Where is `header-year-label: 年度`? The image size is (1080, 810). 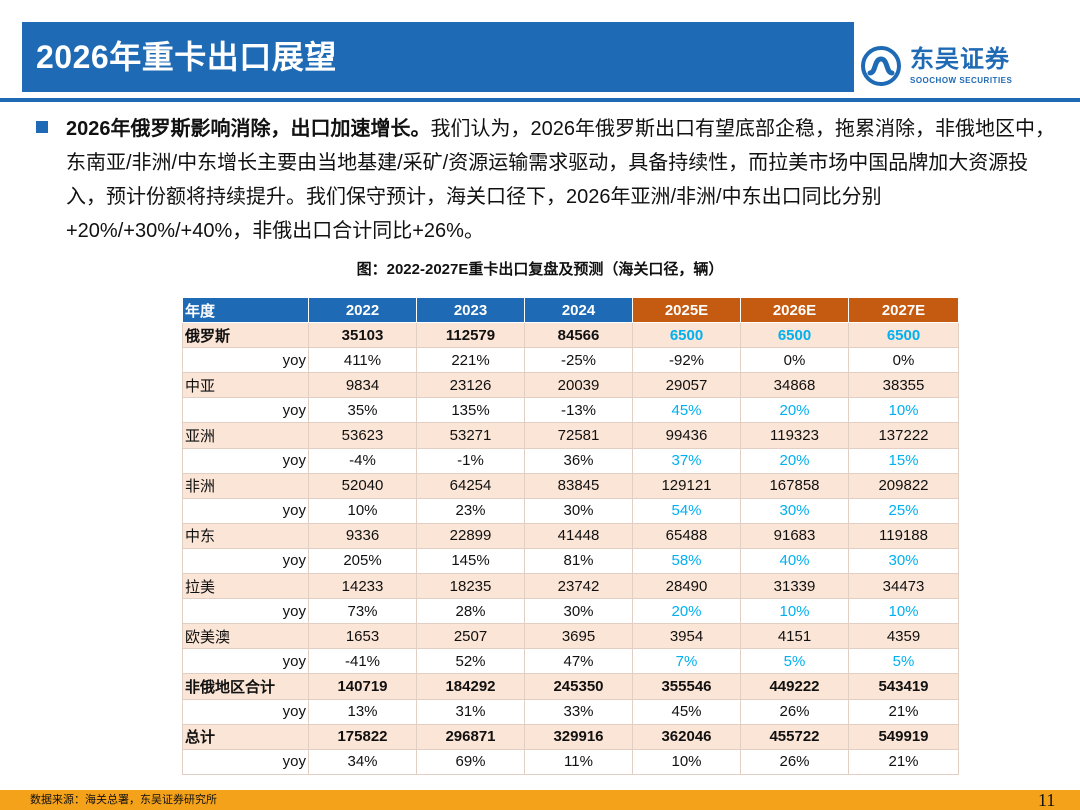 header-year-label: 年度 is located at coordinates (245, 310).